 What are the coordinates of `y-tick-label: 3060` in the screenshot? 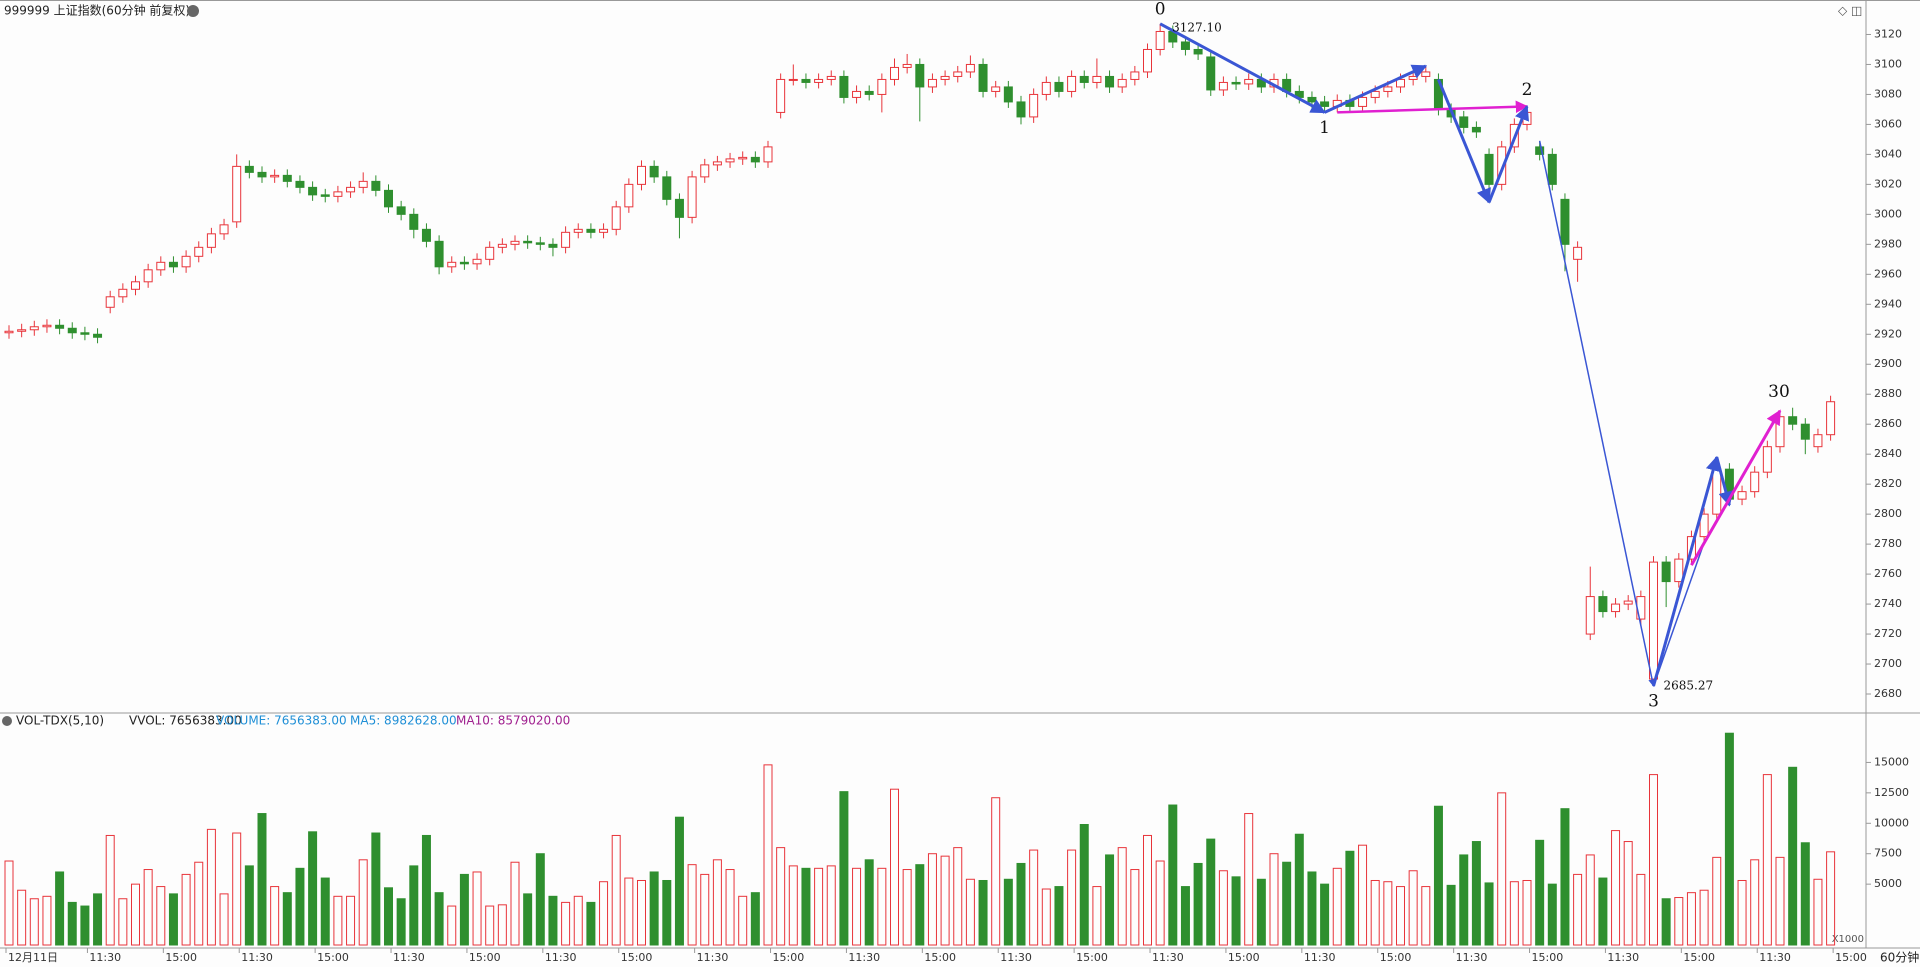 It's located at (1888, 123).